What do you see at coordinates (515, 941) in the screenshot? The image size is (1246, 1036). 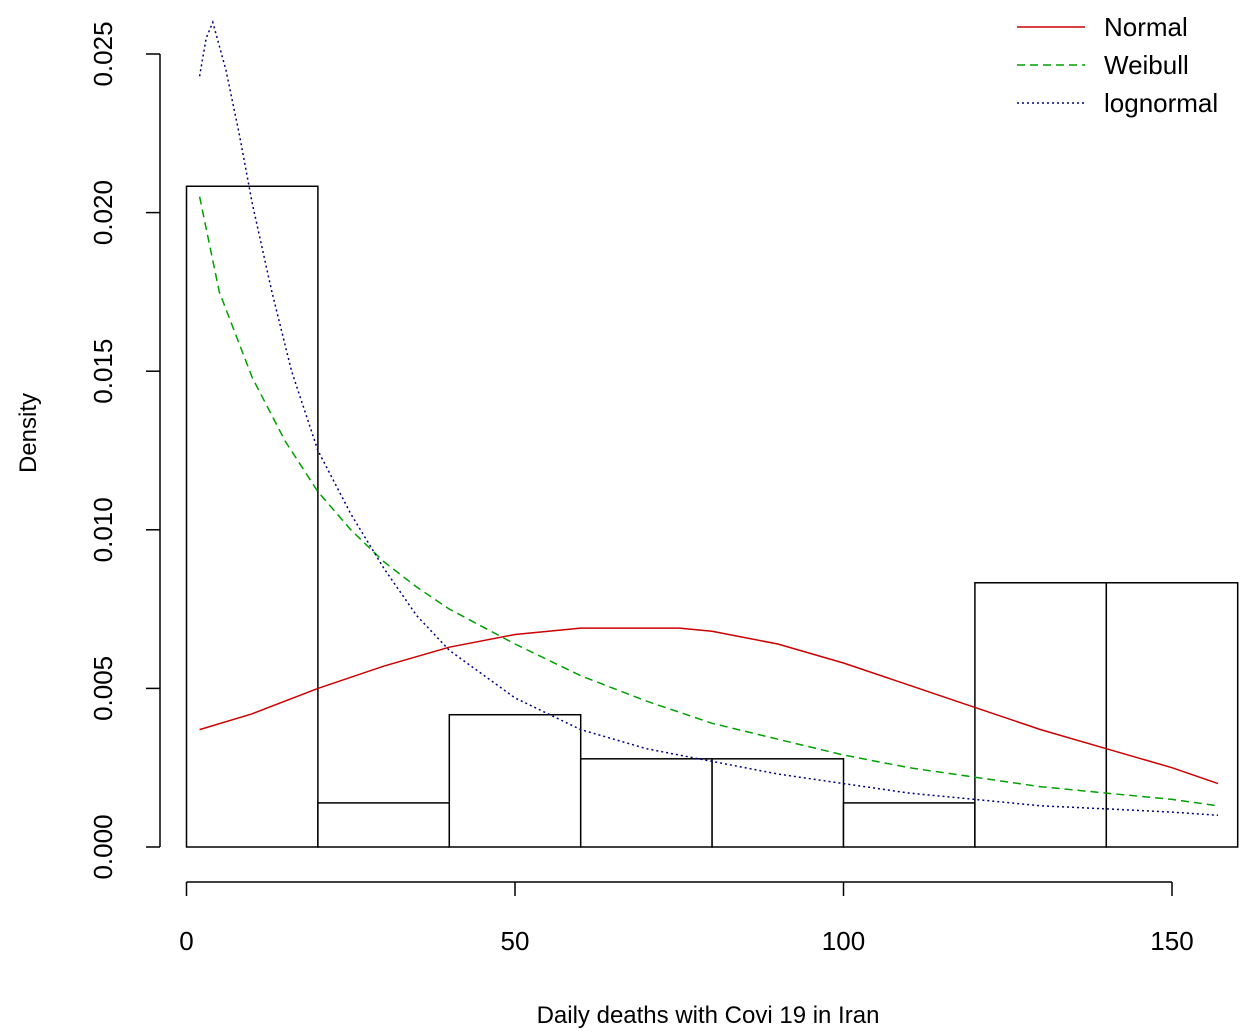 I see `x-tick-label: 50` at bounding box center [515, 941].